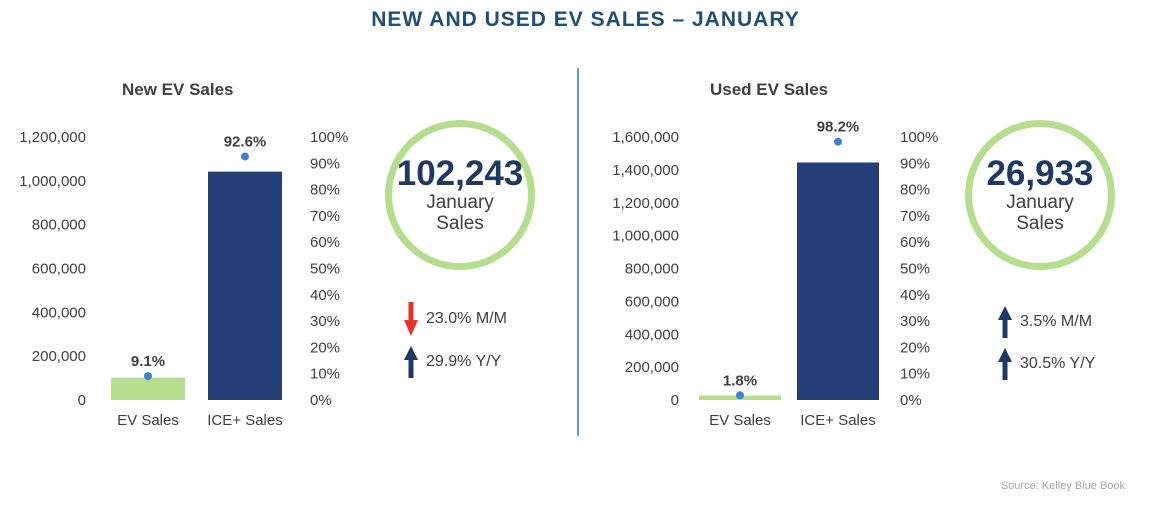 Image resolution: width=1171 pixels, height=509 pixels. I want to click on used-secondary-tick-label: 100%, so click(919, 137).